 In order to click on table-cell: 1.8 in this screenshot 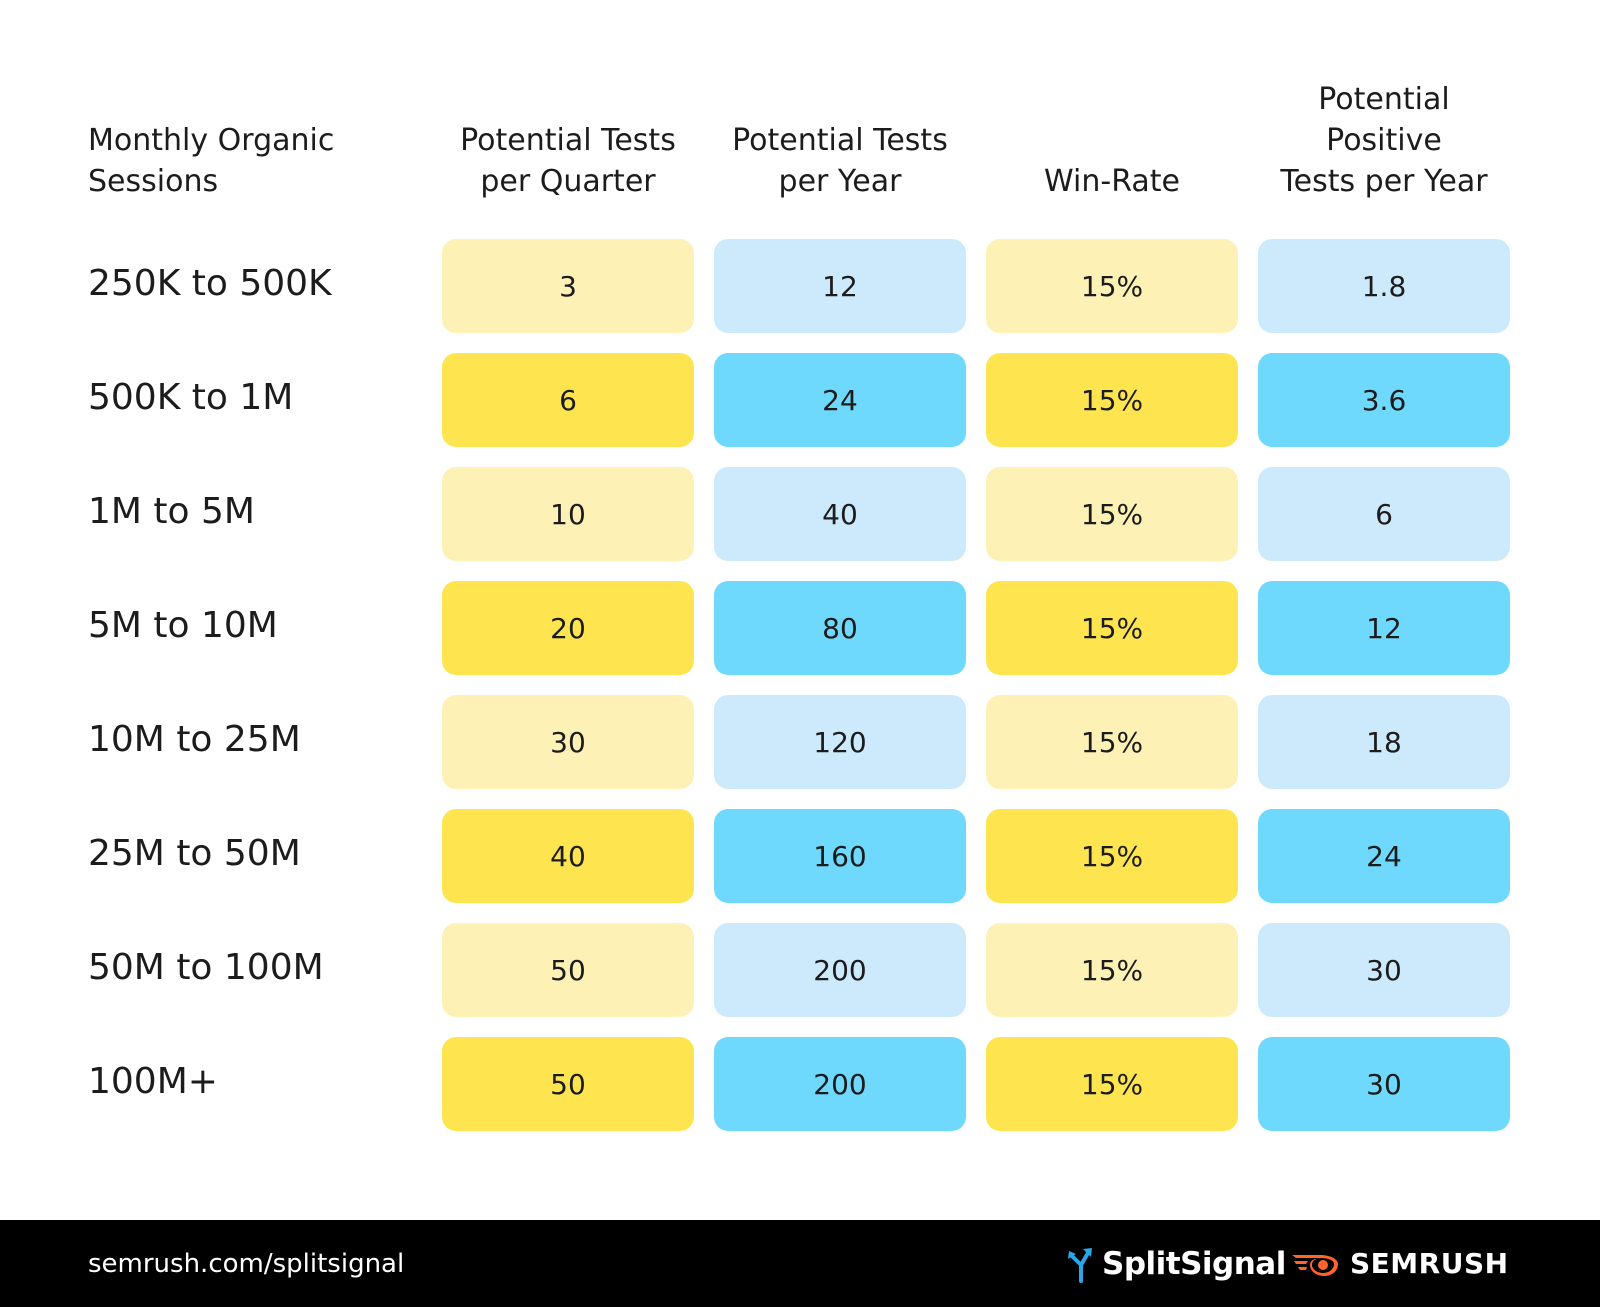, I will do `click(1384, 286)`.